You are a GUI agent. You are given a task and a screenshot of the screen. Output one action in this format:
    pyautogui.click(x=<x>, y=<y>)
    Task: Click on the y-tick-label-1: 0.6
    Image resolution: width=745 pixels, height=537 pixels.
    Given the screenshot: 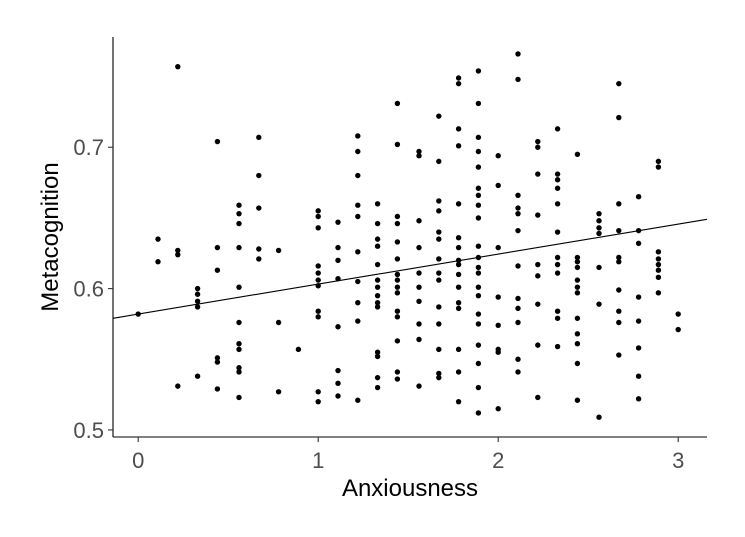 What is the action you would take?
    pyautogui.click(x=88, y=289)
    